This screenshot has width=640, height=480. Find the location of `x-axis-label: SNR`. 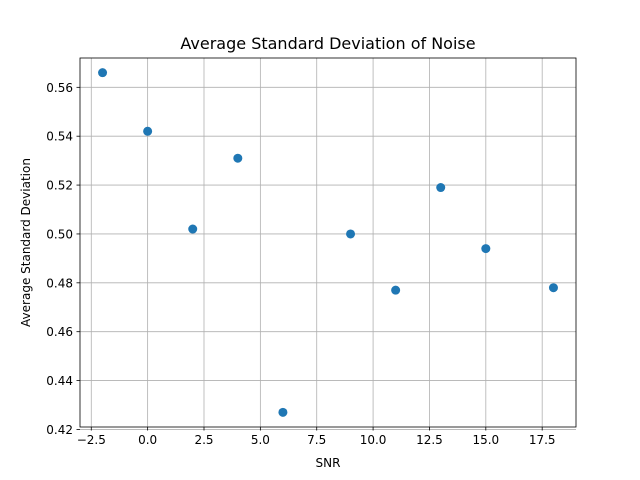

x-axis-label: SNR is located at coordinates (328, 463).